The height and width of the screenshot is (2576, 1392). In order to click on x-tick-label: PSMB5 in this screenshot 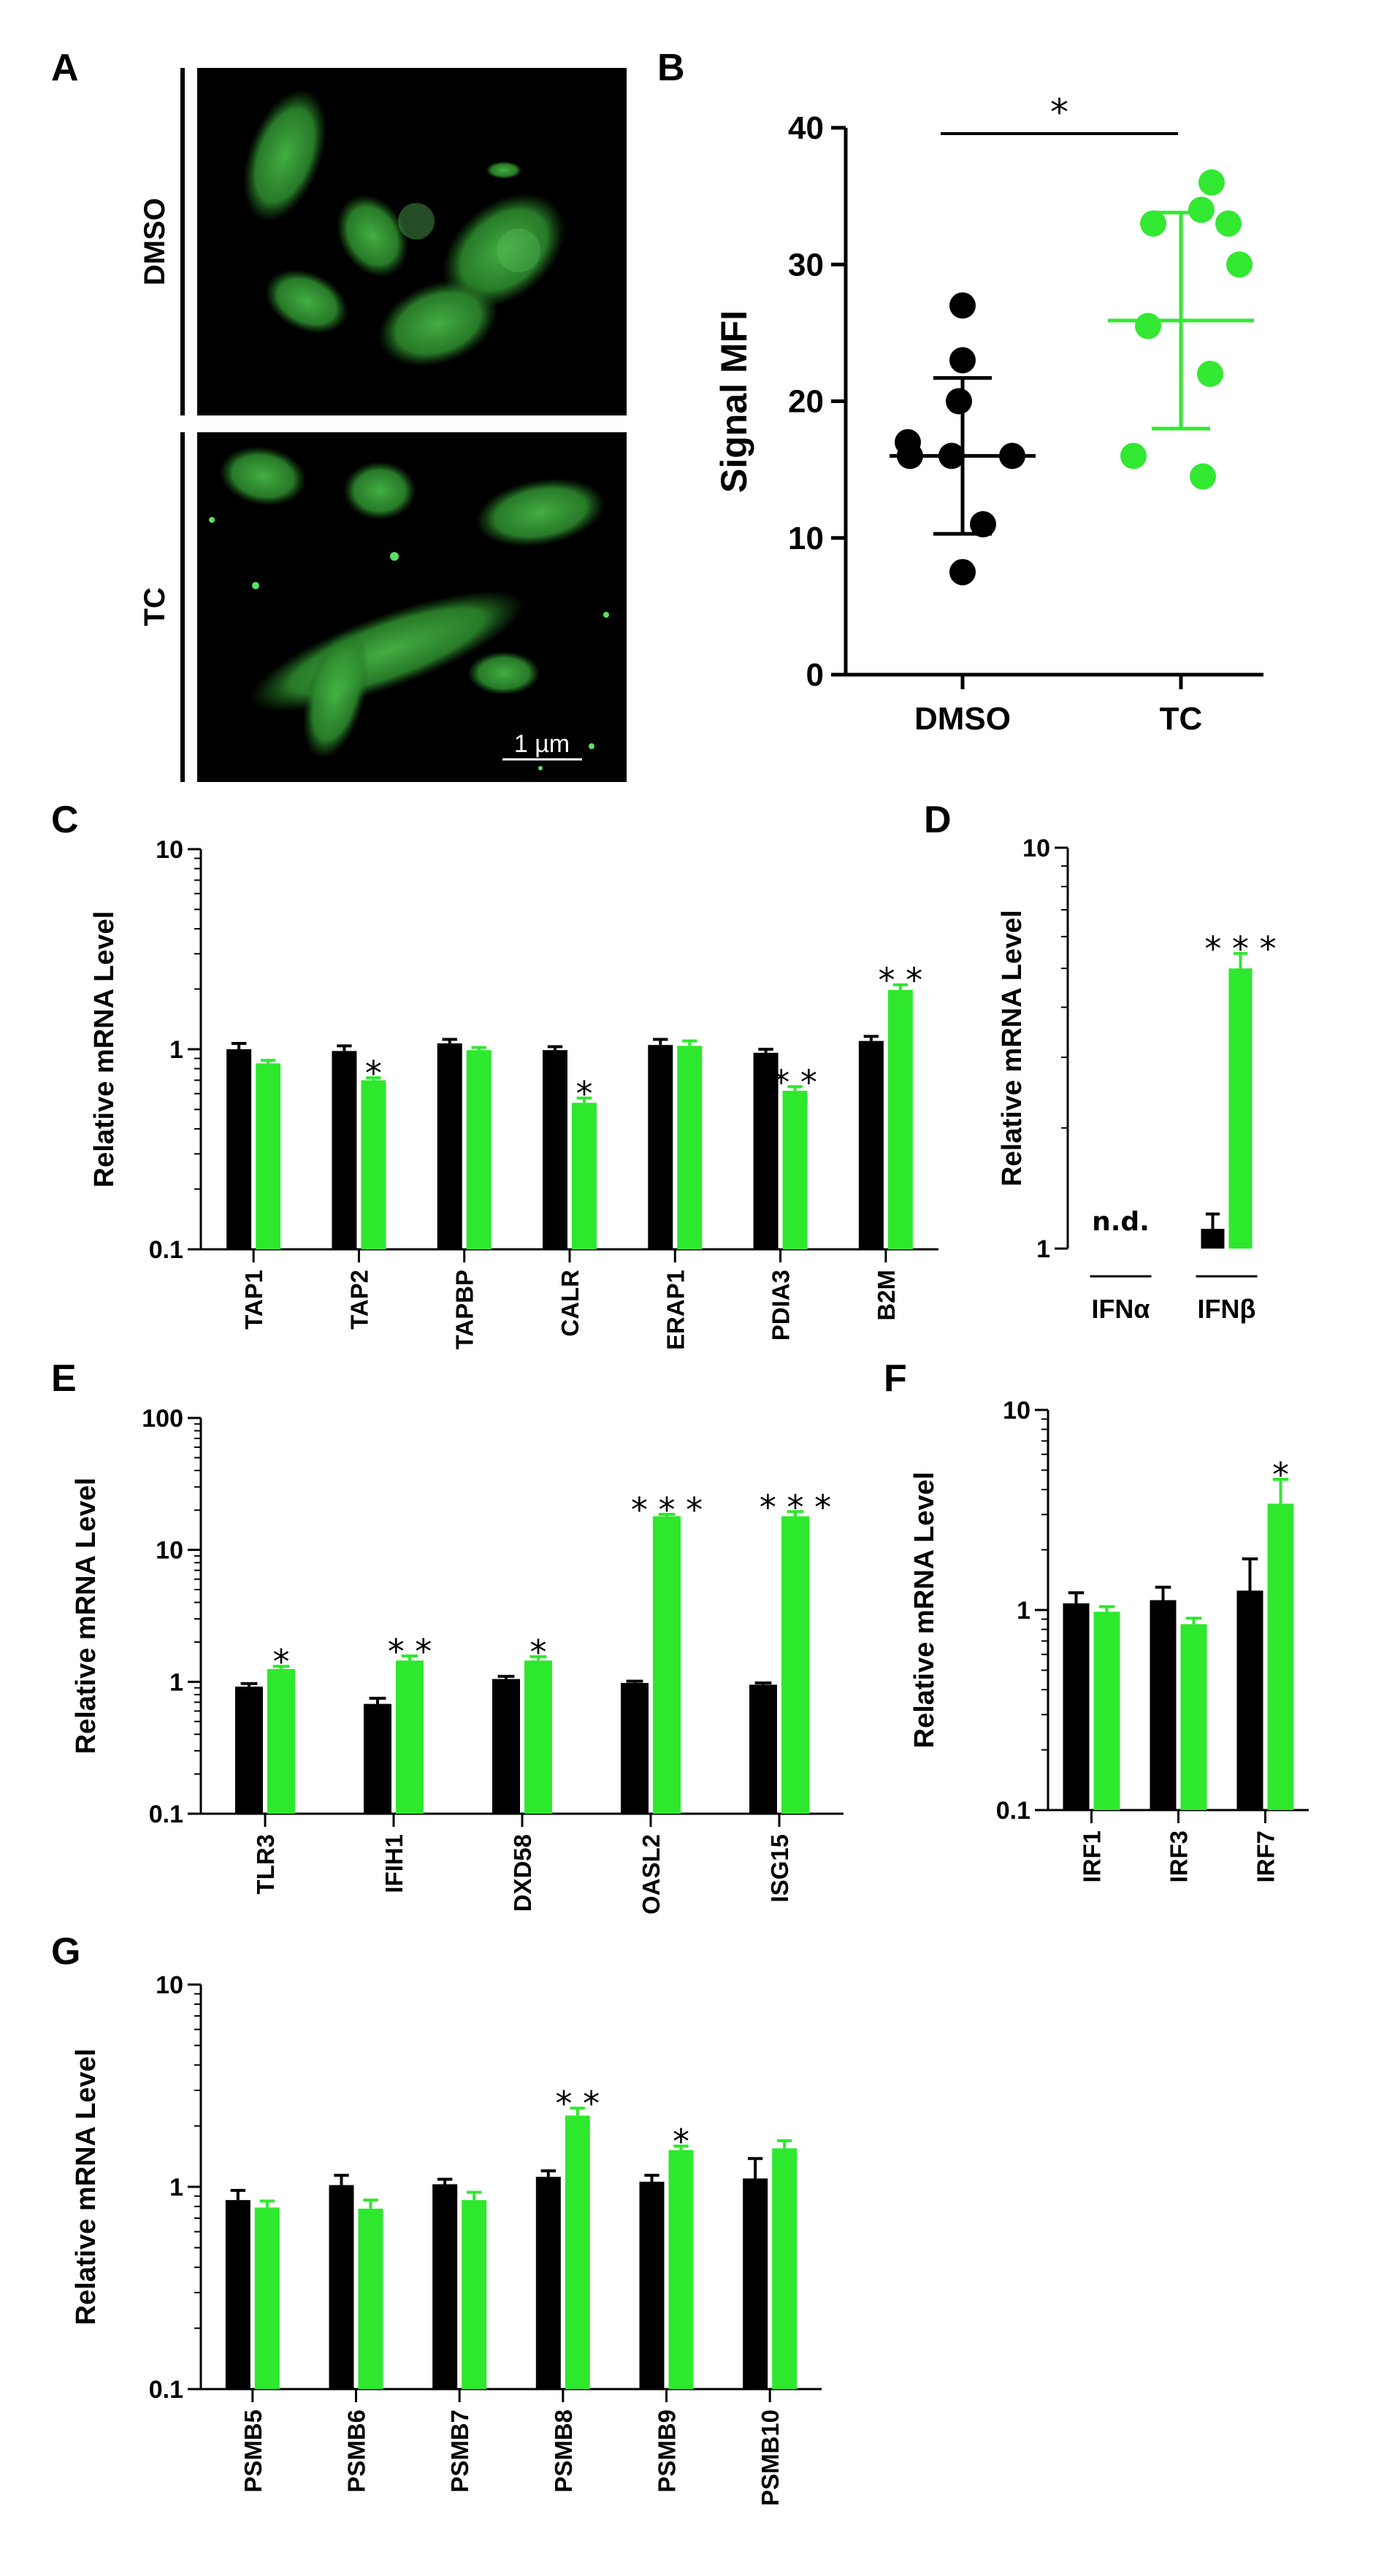, I will do `click(253, 2451)`.